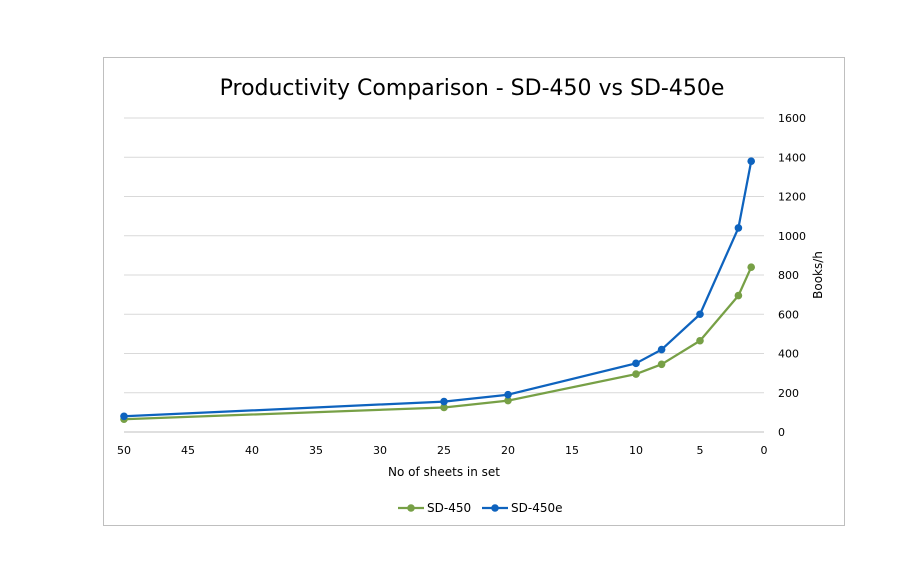  Describe the element at coordinates (449, 508) in the screenshot. I see `legend-label: SD-450` at that location.